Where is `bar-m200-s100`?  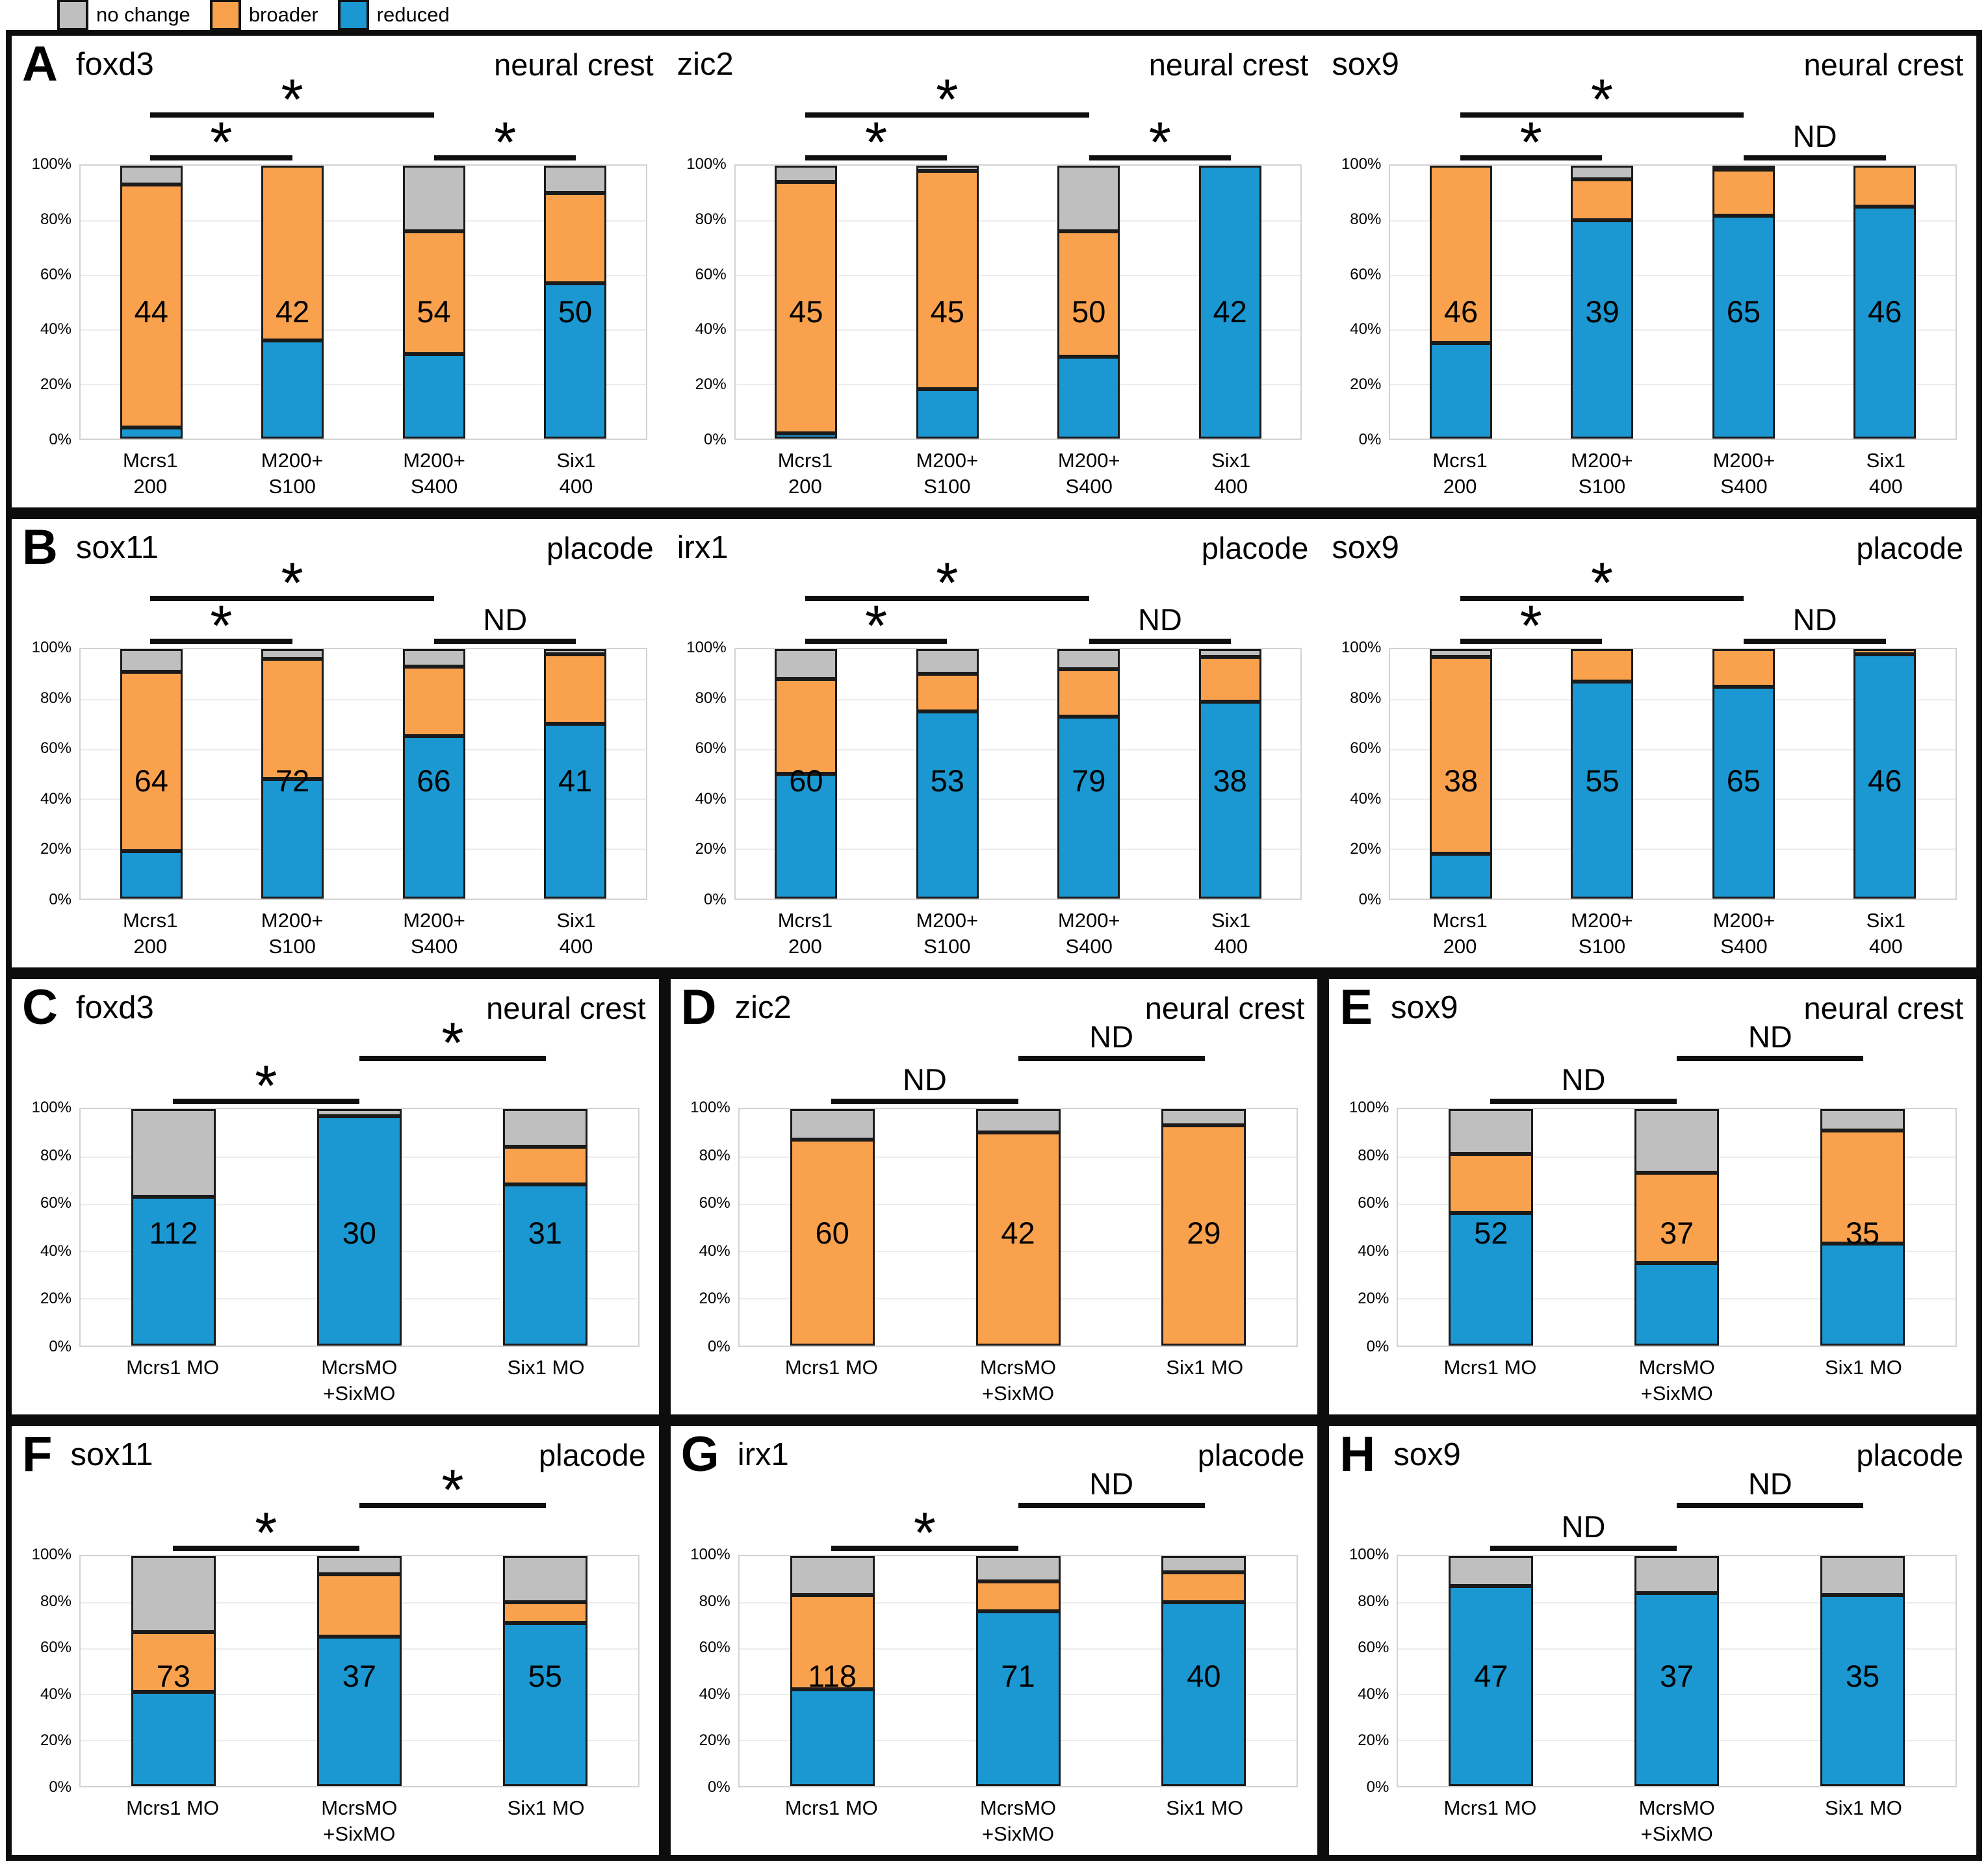 bar-m200-s100 is located at coordinates (1603, 302).